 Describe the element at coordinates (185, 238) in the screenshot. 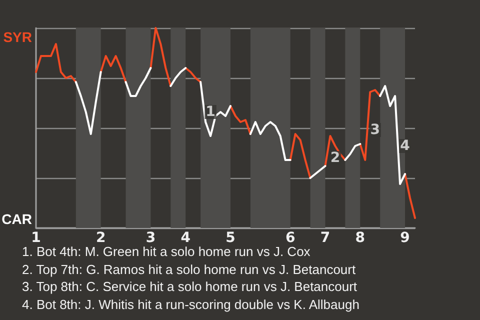

I see `x-tick-label: 4` at that location.